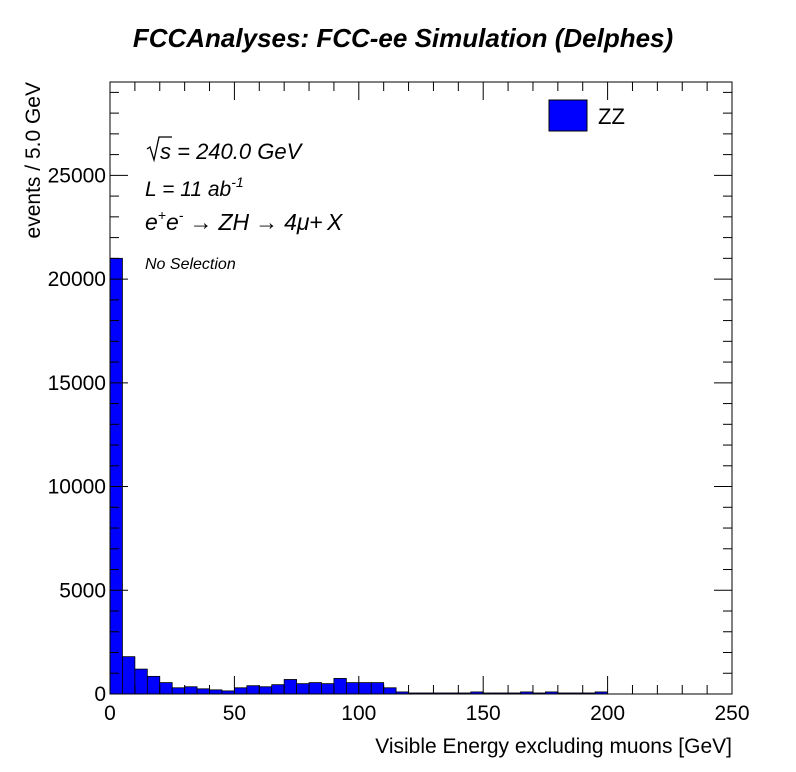 This screenshot has width=796, height=772. I want to click on x-tick-label: 50, so click(234, 713).